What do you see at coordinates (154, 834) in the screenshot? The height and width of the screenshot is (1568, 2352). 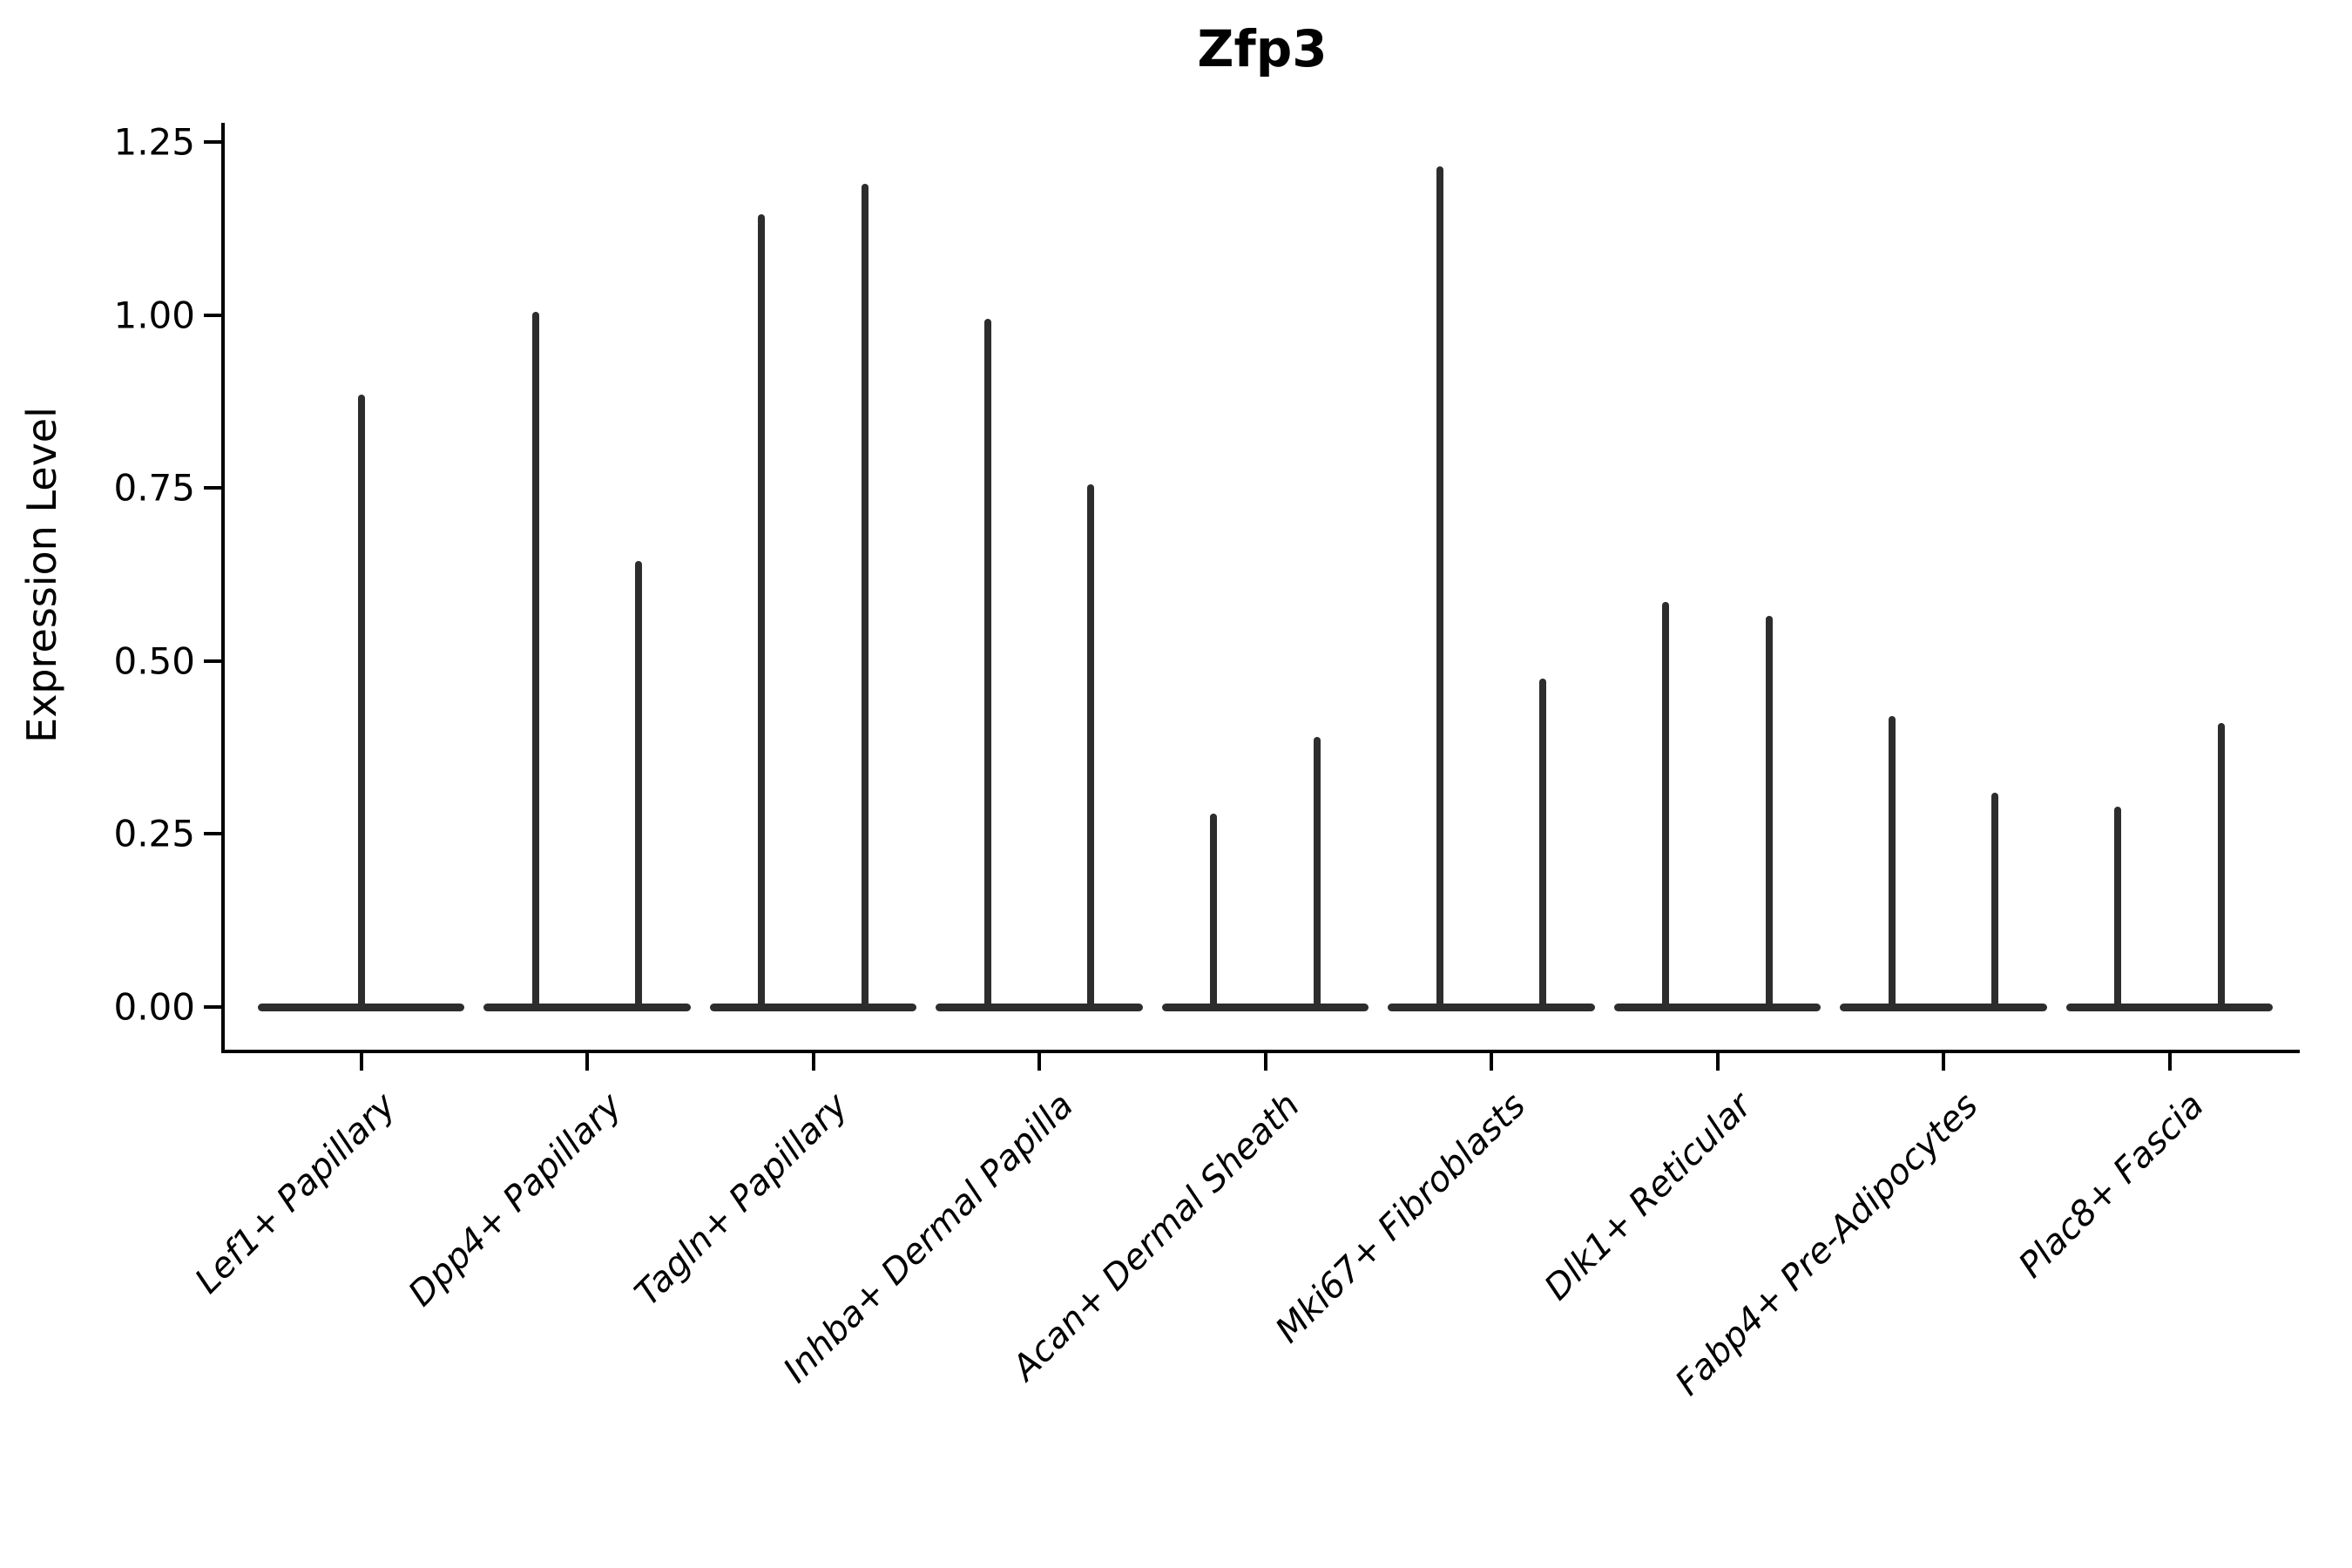 I see `y-tick-label: 0.25` at bounding box center [154, 834].